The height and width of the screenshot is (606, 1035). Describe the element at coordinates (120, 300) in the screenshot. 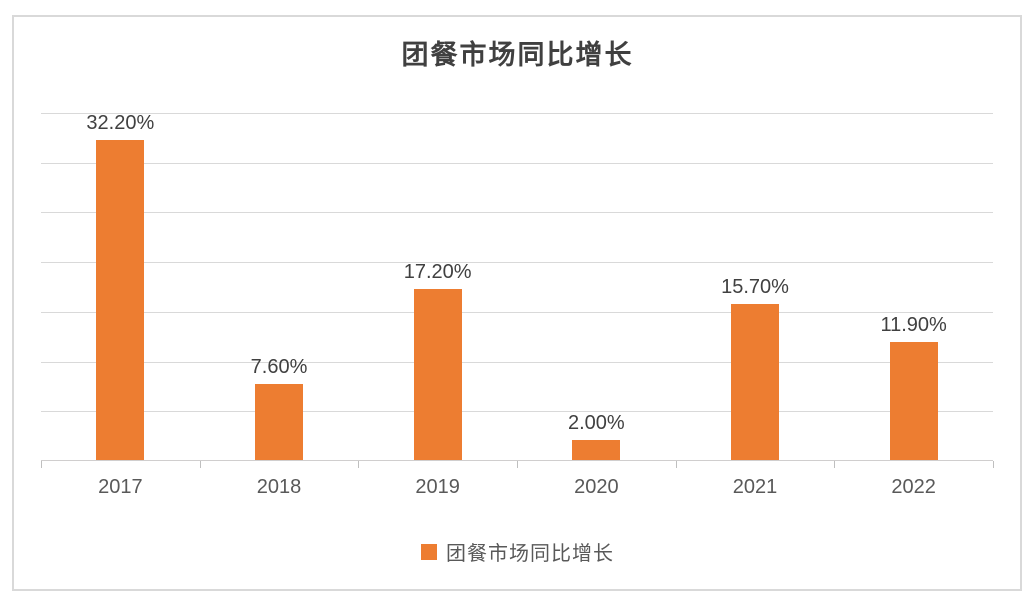

I see `bar-2017` at that location.